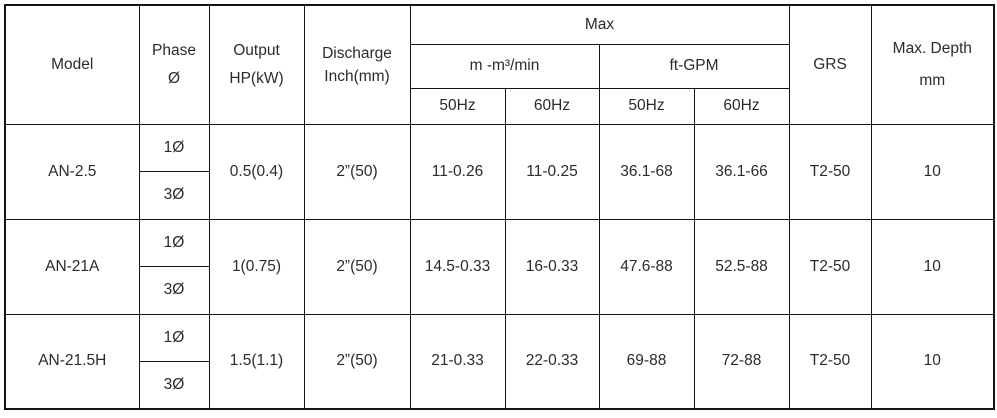  What do you see at coordinates (256, 266) in the screenshot?
I see `output-cell: 1(0.75)` at bounding box center [256, 266].